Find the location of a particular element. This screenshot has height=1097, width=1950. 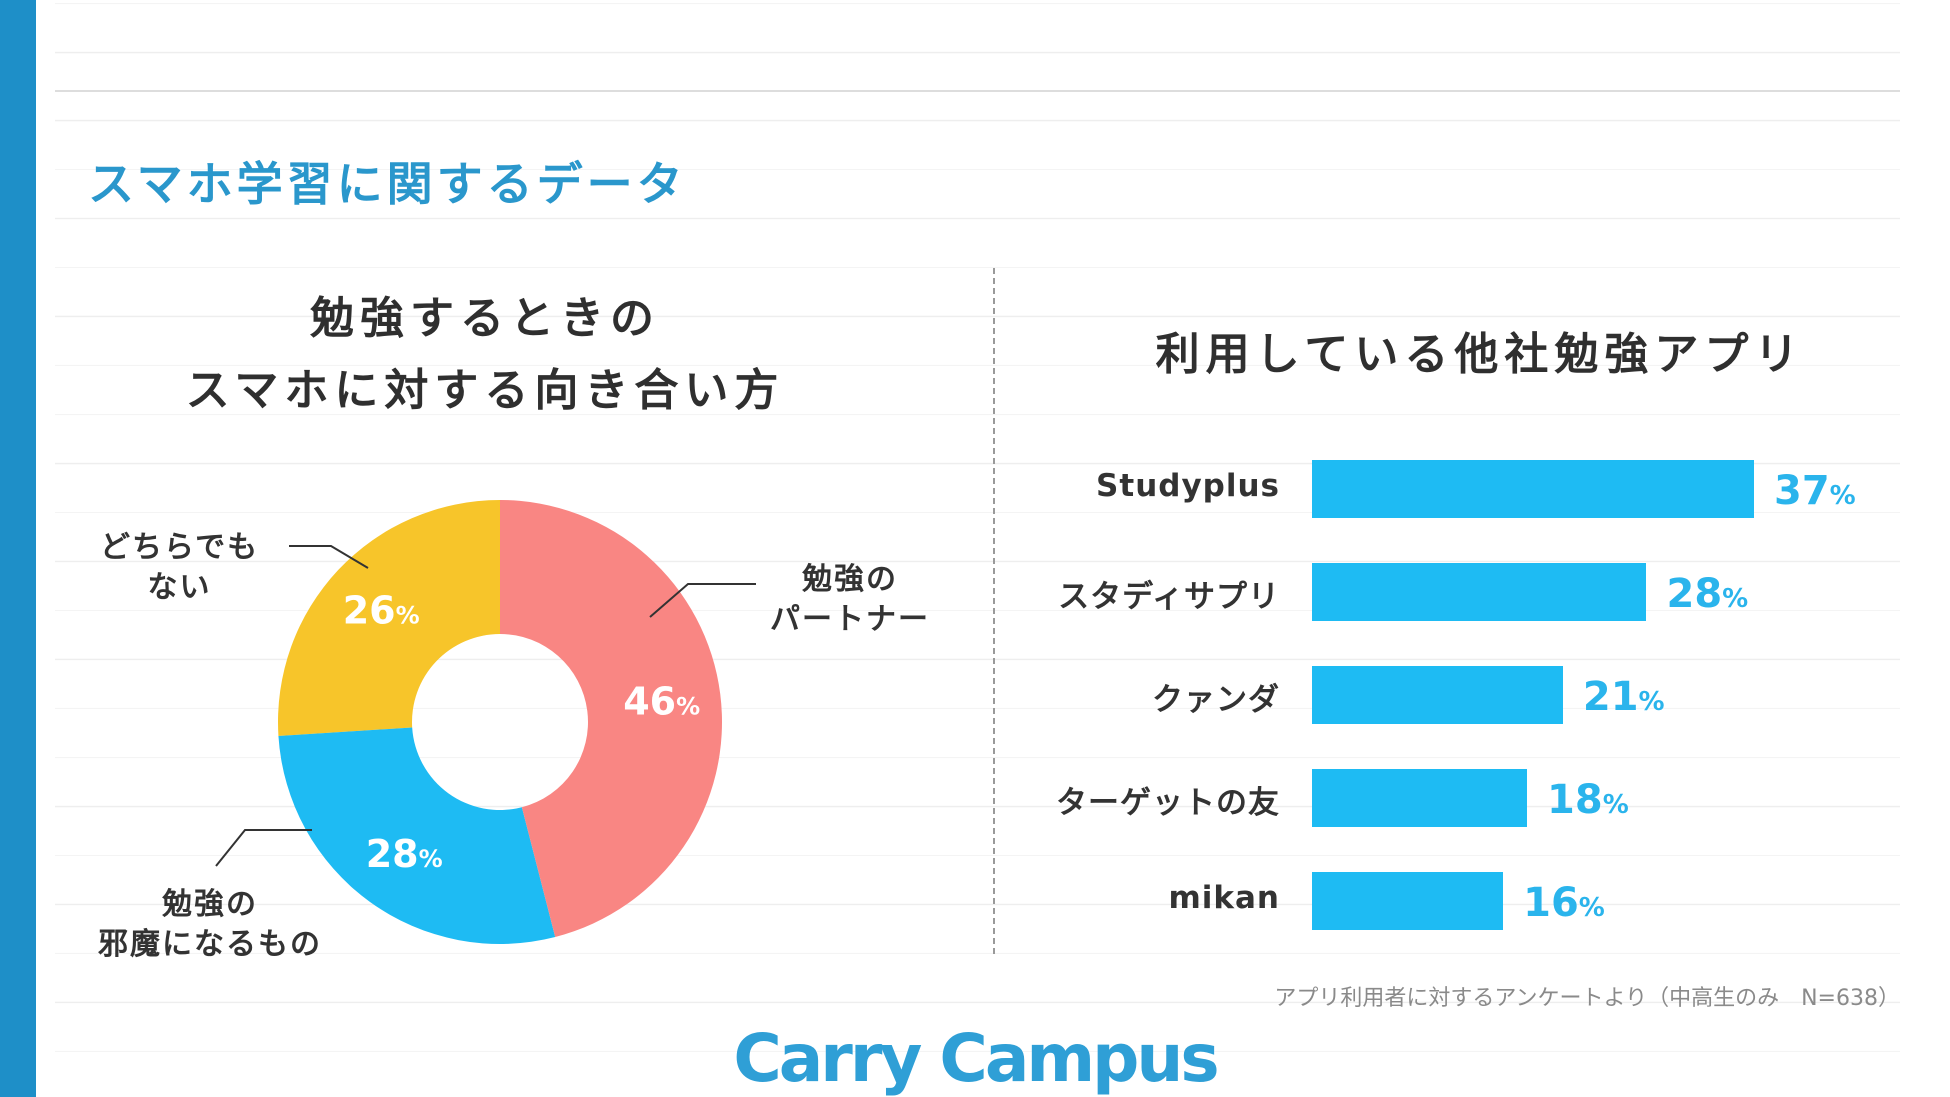

carry-campus-logo: Carry Campus is located at coordinates (976, 1058).